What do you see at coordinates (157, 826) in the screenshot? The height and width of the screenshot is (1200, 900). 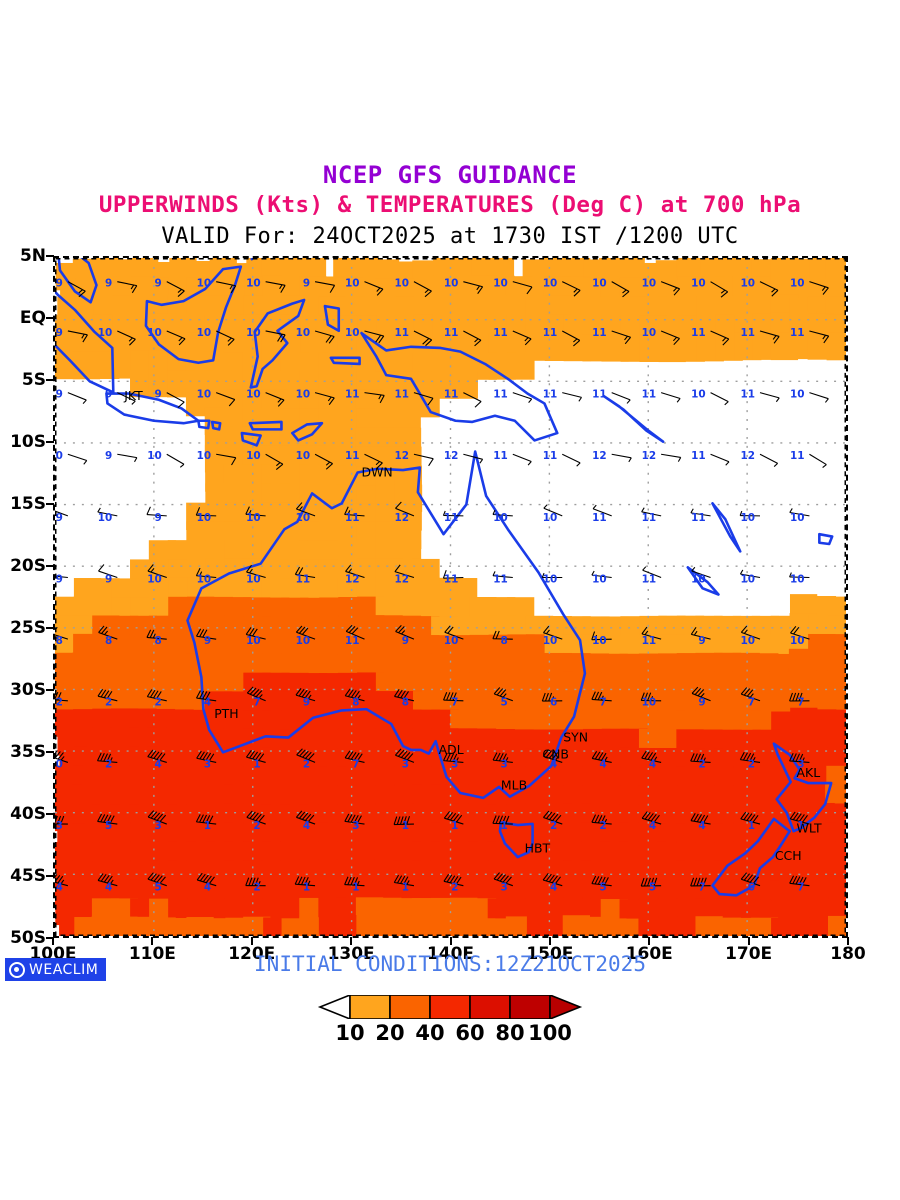 I see `temperature-value: 3` at bounding box center [157, 826].